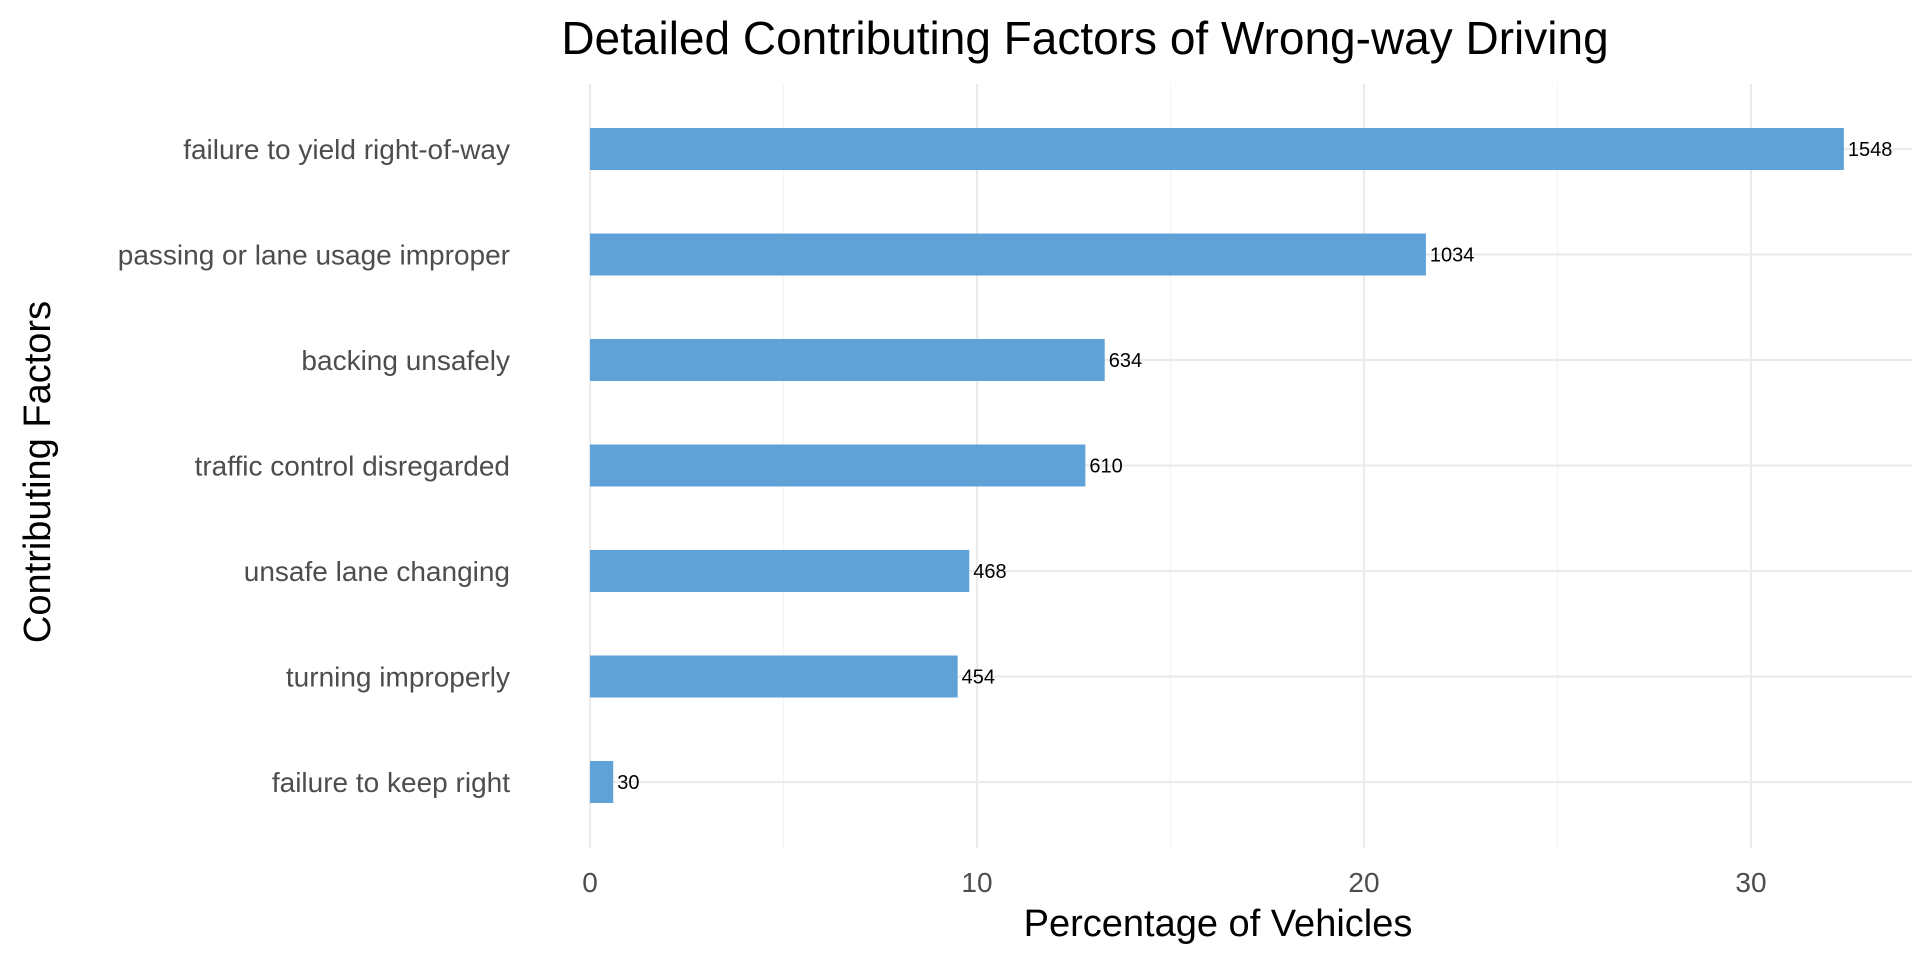 Image resolution: width=1920 pixels, height=960 pixels. I want to click on x-tick-label: 30, so click(1750, 882).